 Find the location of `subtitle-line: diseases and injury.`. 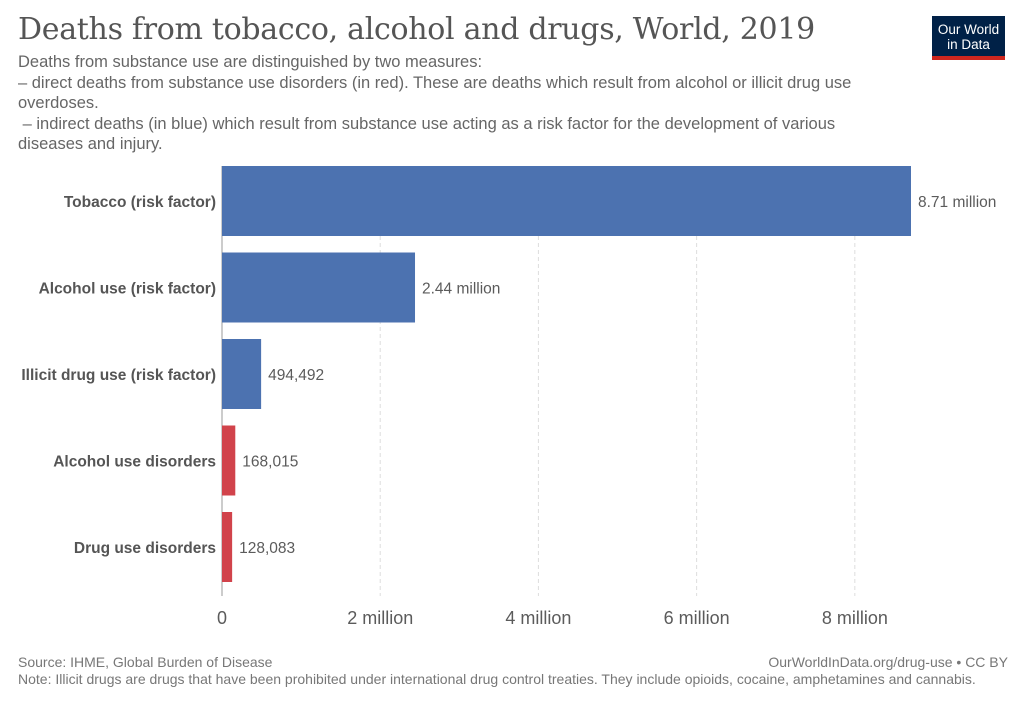

subtitle-line: diseases and injury. is located at coordinates (90, 144).